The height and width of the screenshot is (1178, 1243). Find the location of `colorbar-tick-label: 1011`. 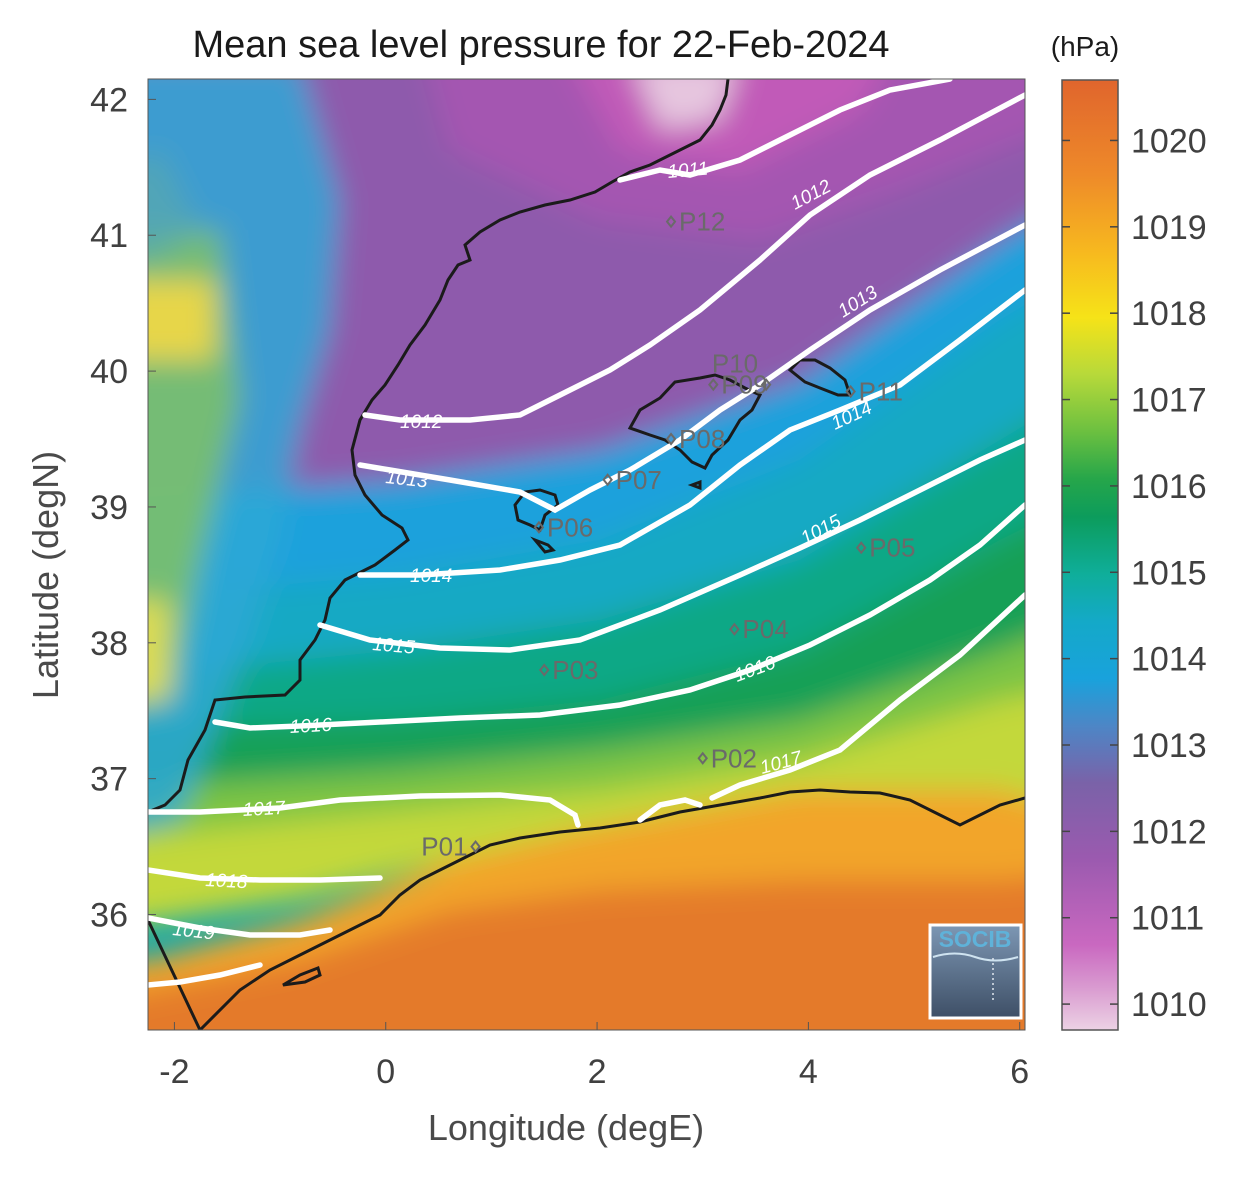

colorbar-tick-label: 1011 is located at coordinates (1167, 919).